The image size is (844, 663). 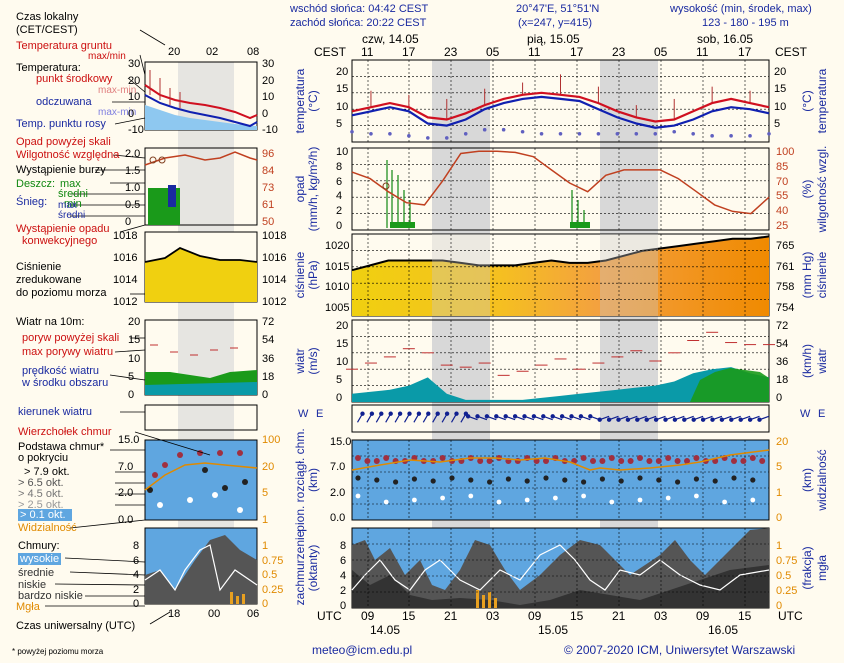 I want to click on legend-gust-above: poryw powyżej skali, so click(x=71, y=338).